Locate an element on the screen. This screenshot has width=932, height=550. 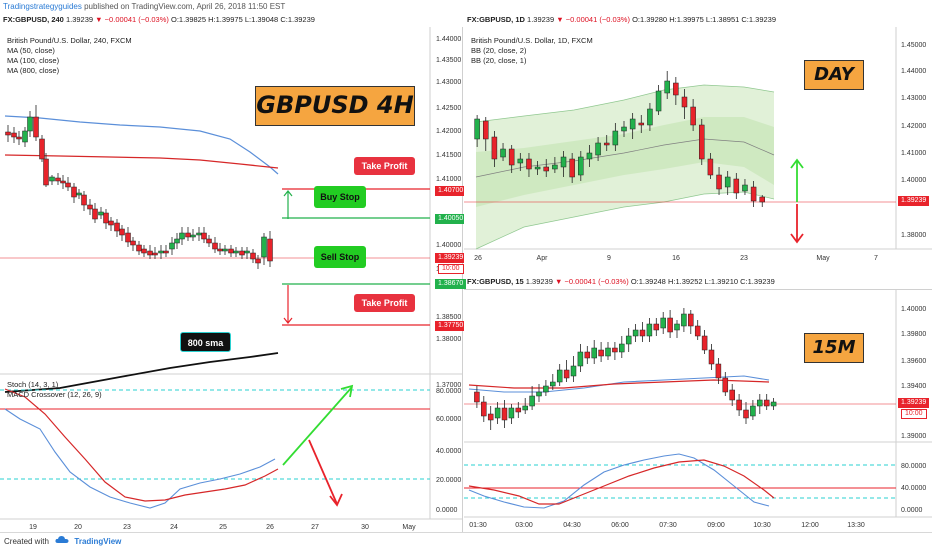
legend-ma50: MA (50, close) is located at coordinates (31, 50).